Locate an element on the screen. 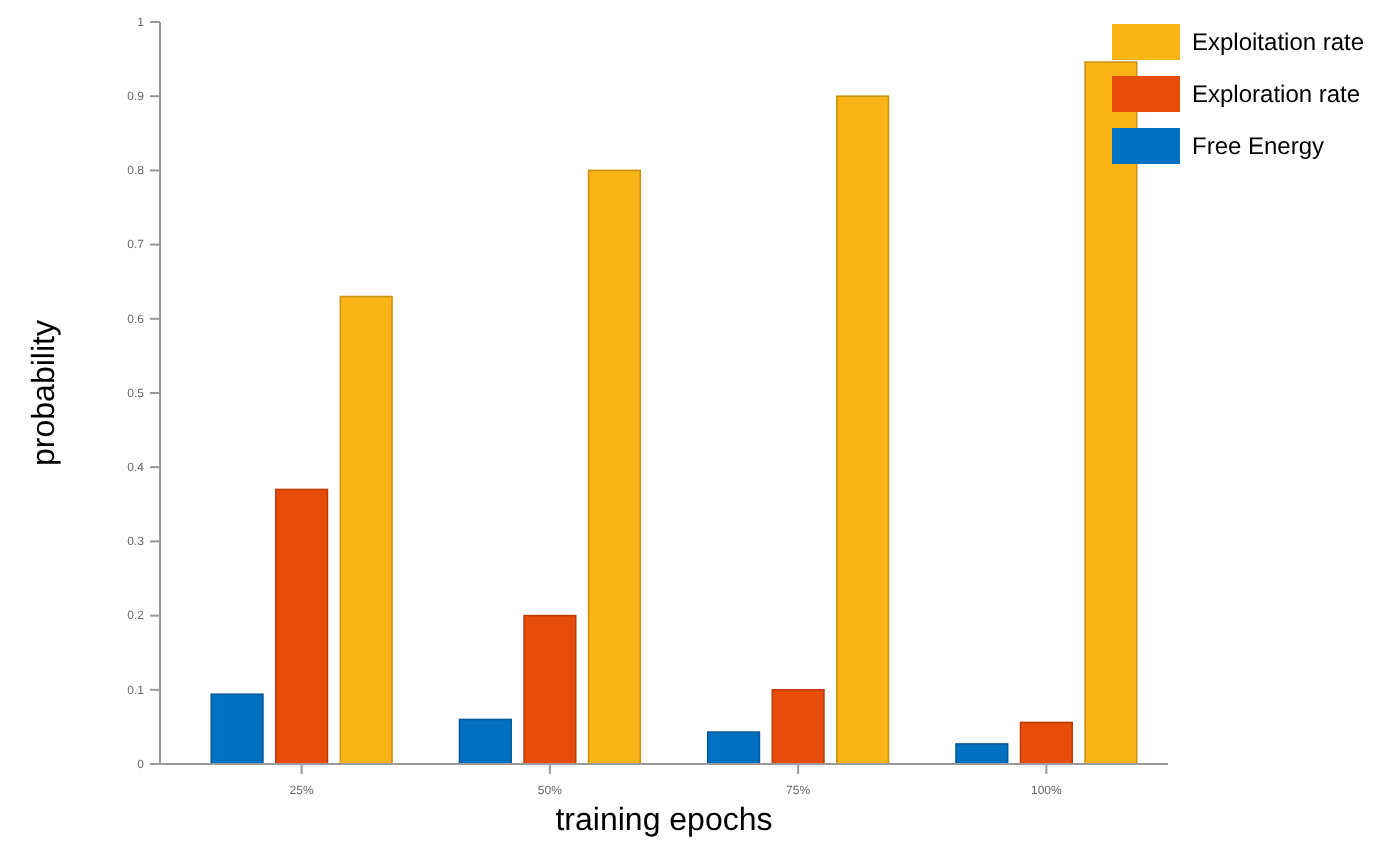  legend-label: Free Energy is located at coordinates (1258, 146).